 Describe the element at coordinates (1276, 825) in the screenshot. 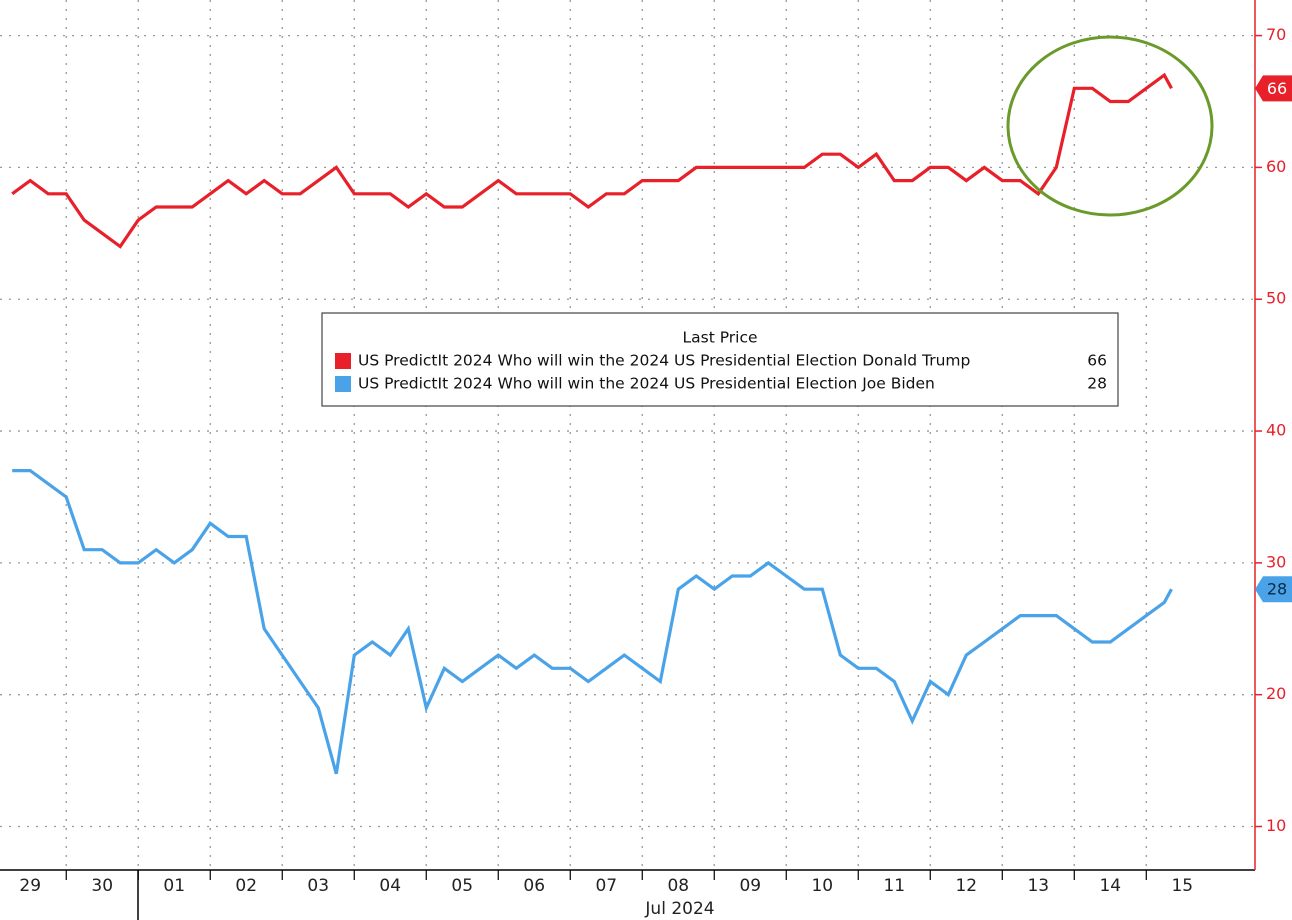

I see `y-tick-label: 10` at that location.